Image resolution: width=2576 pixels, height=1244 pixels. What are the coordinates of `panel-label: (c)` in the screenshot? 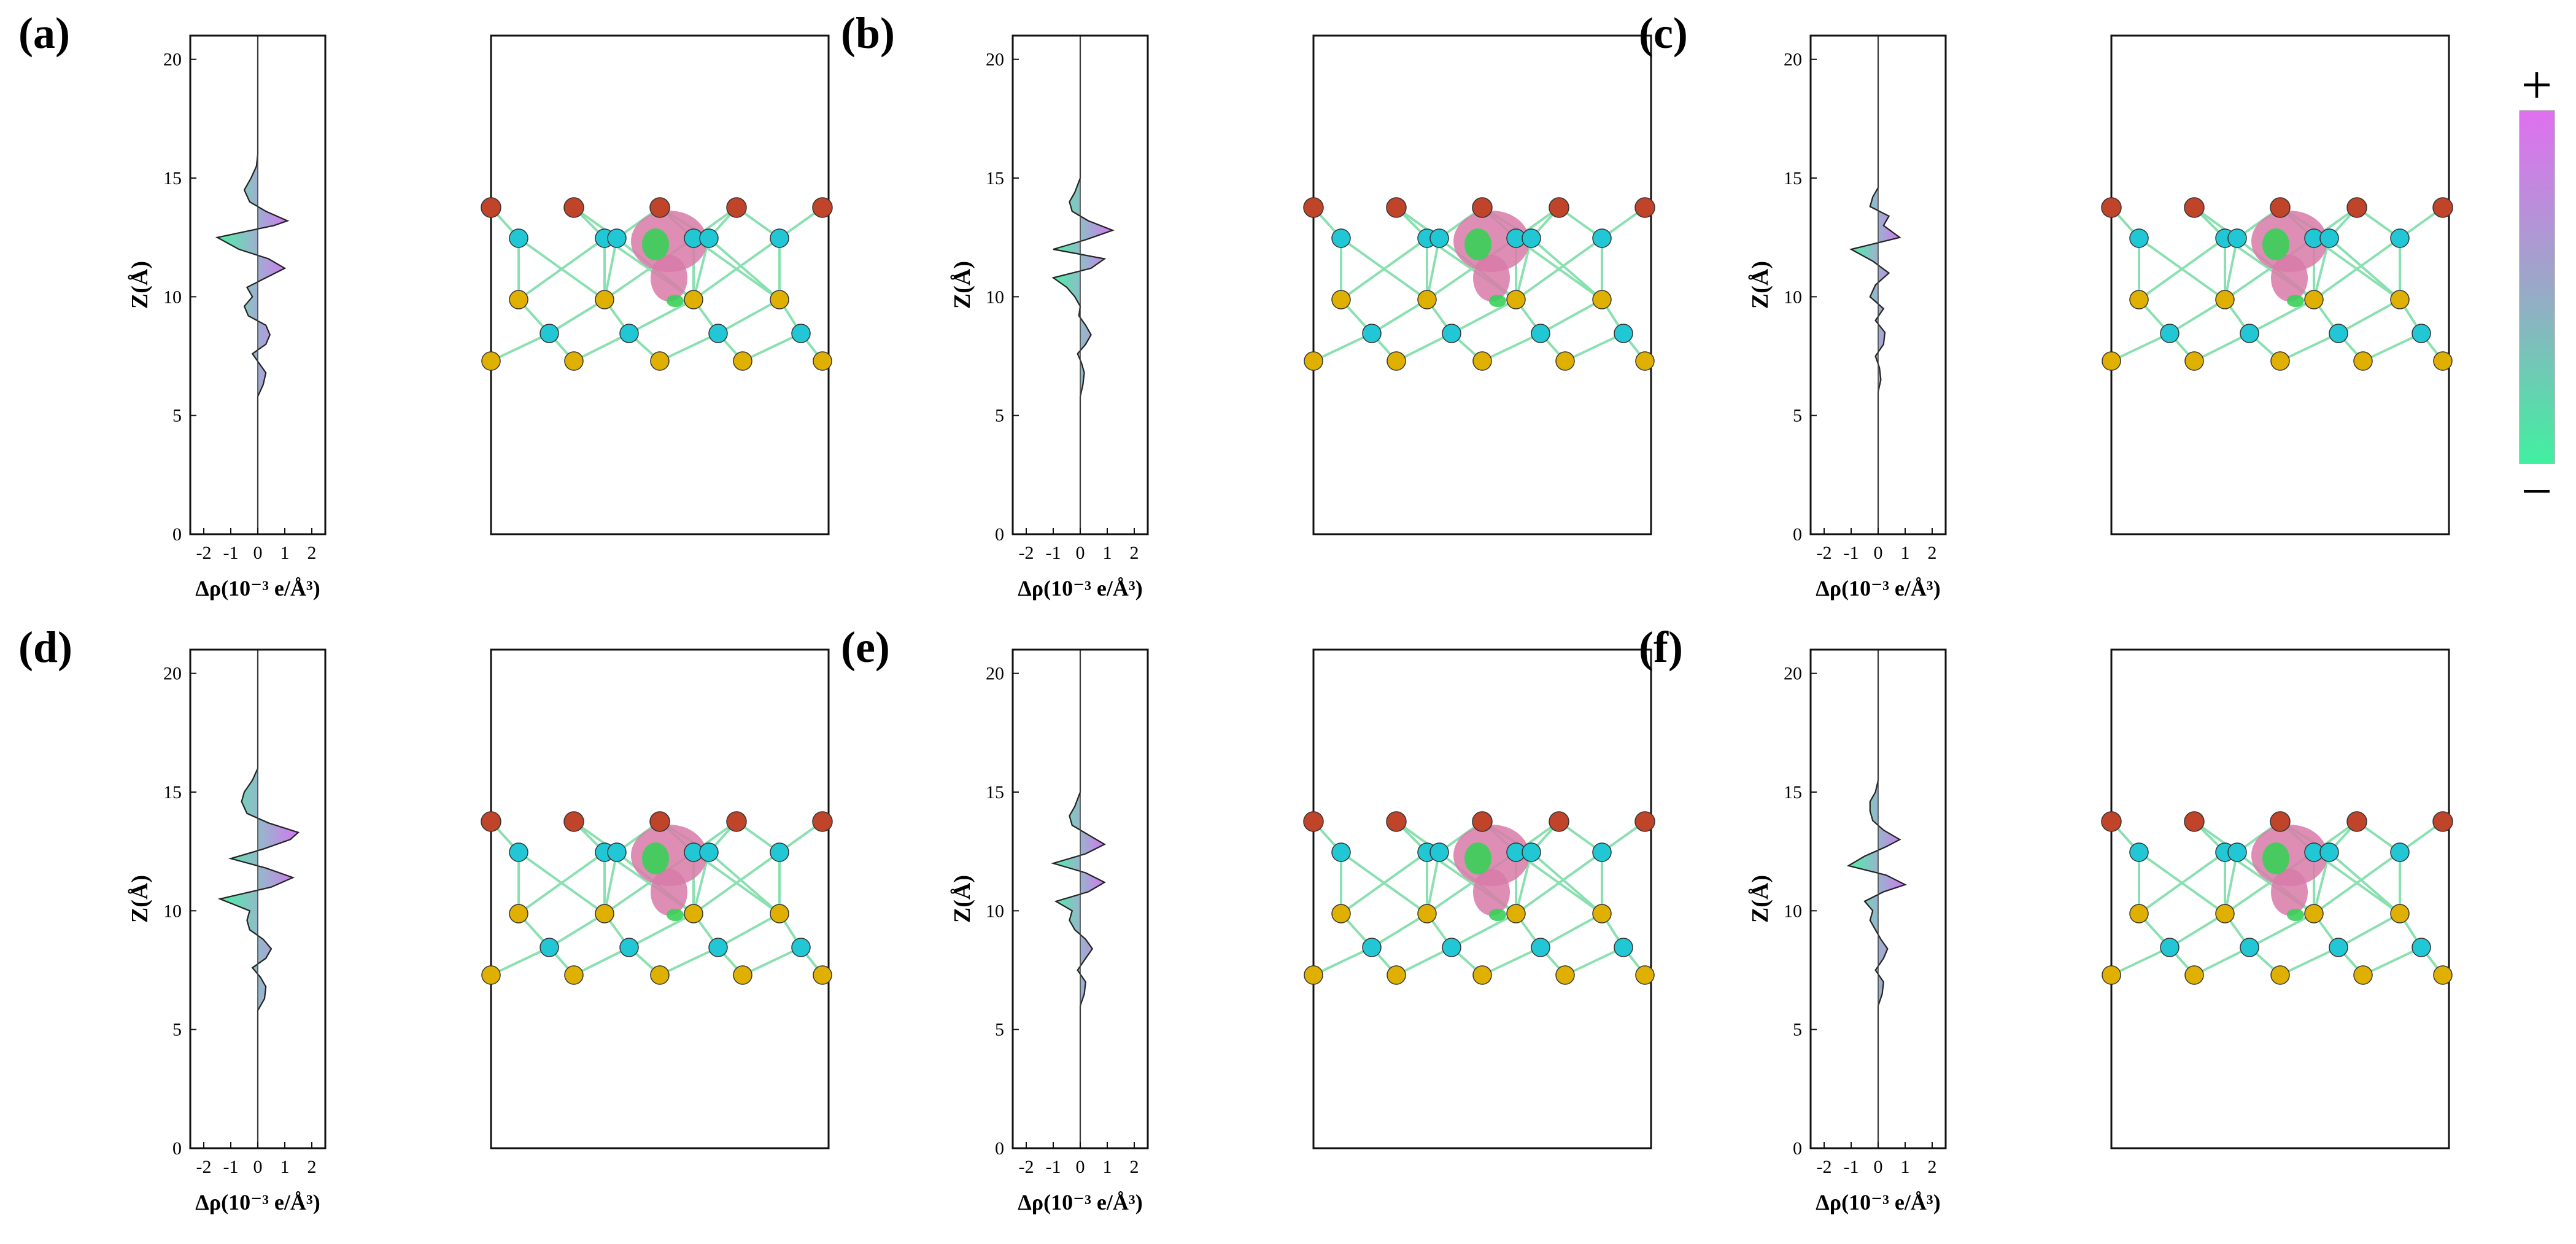 It's located at (1663, 33).